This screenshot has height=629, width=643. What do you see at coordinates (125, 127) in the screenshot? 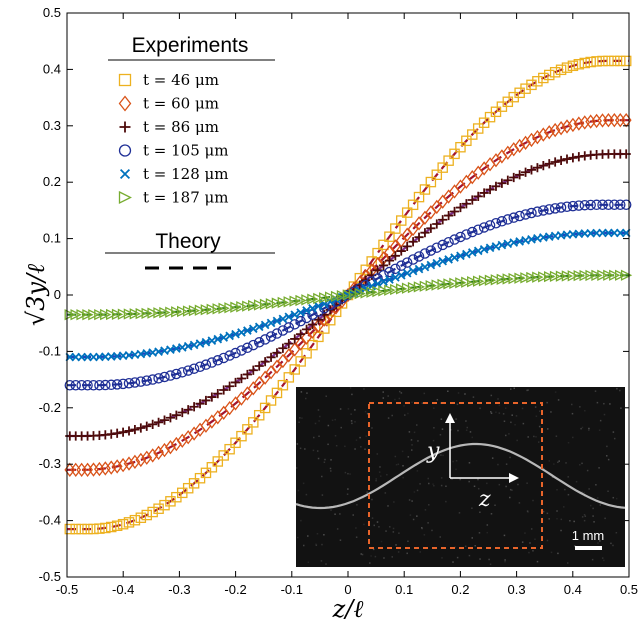
I see `legend-marker` at bounding box center [125, 127].